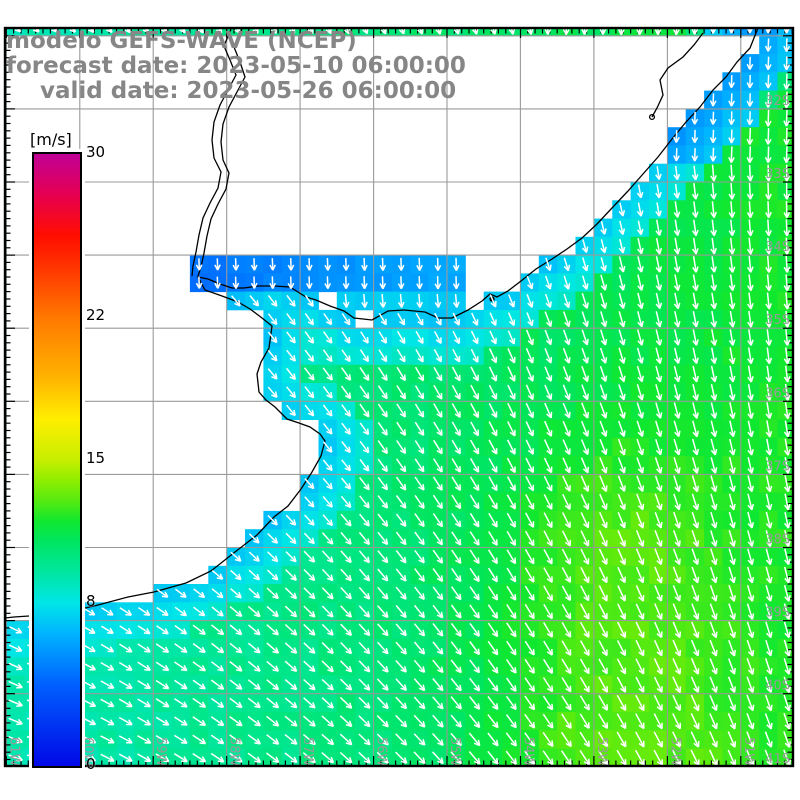 The width and height of the screenshot is (800, 800). Describe the element at coordinates (777, 393) in the screenshot. I see `lat-tick-label: 36S` at that location.